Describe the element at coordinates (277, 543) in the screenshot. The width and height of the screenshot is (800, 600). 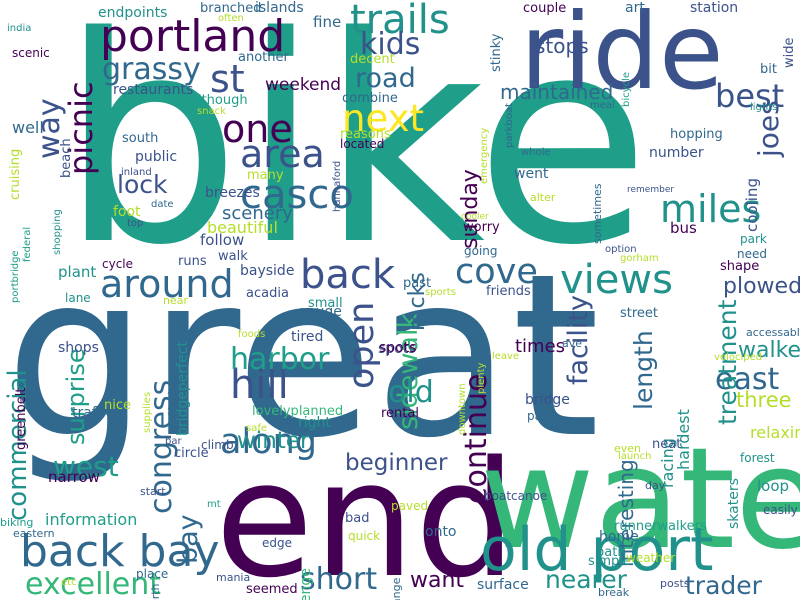
I see `word-edge: edge` at that location.